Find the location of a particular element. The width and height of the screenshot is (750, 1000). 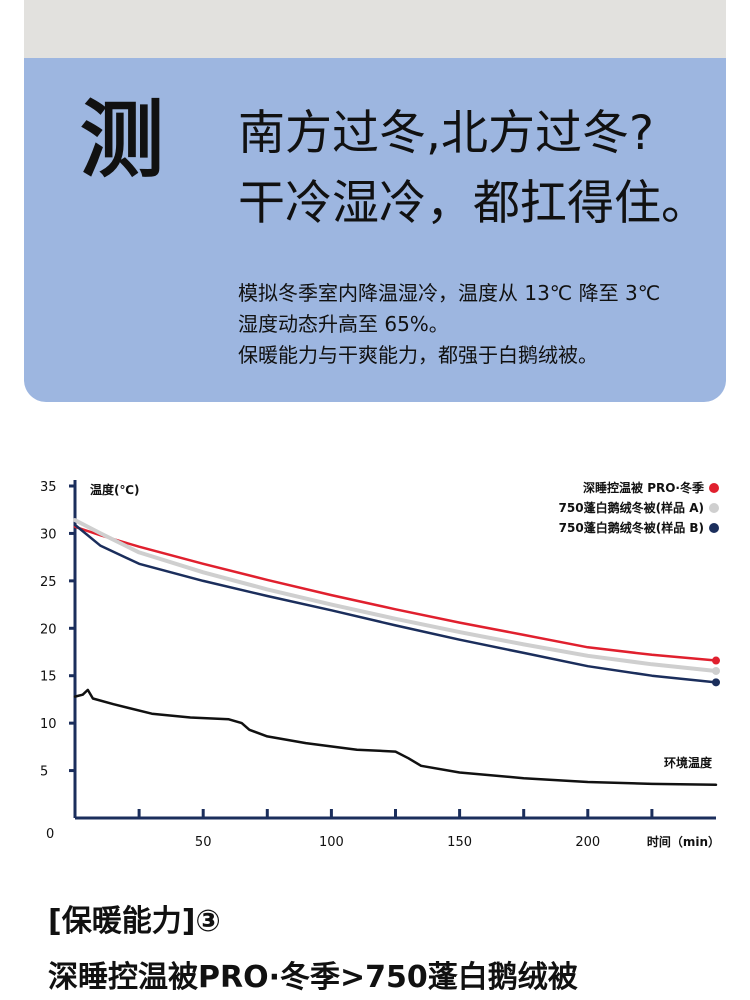

footer-title: [保暖能力]③ is located at coordinates (134, 921).